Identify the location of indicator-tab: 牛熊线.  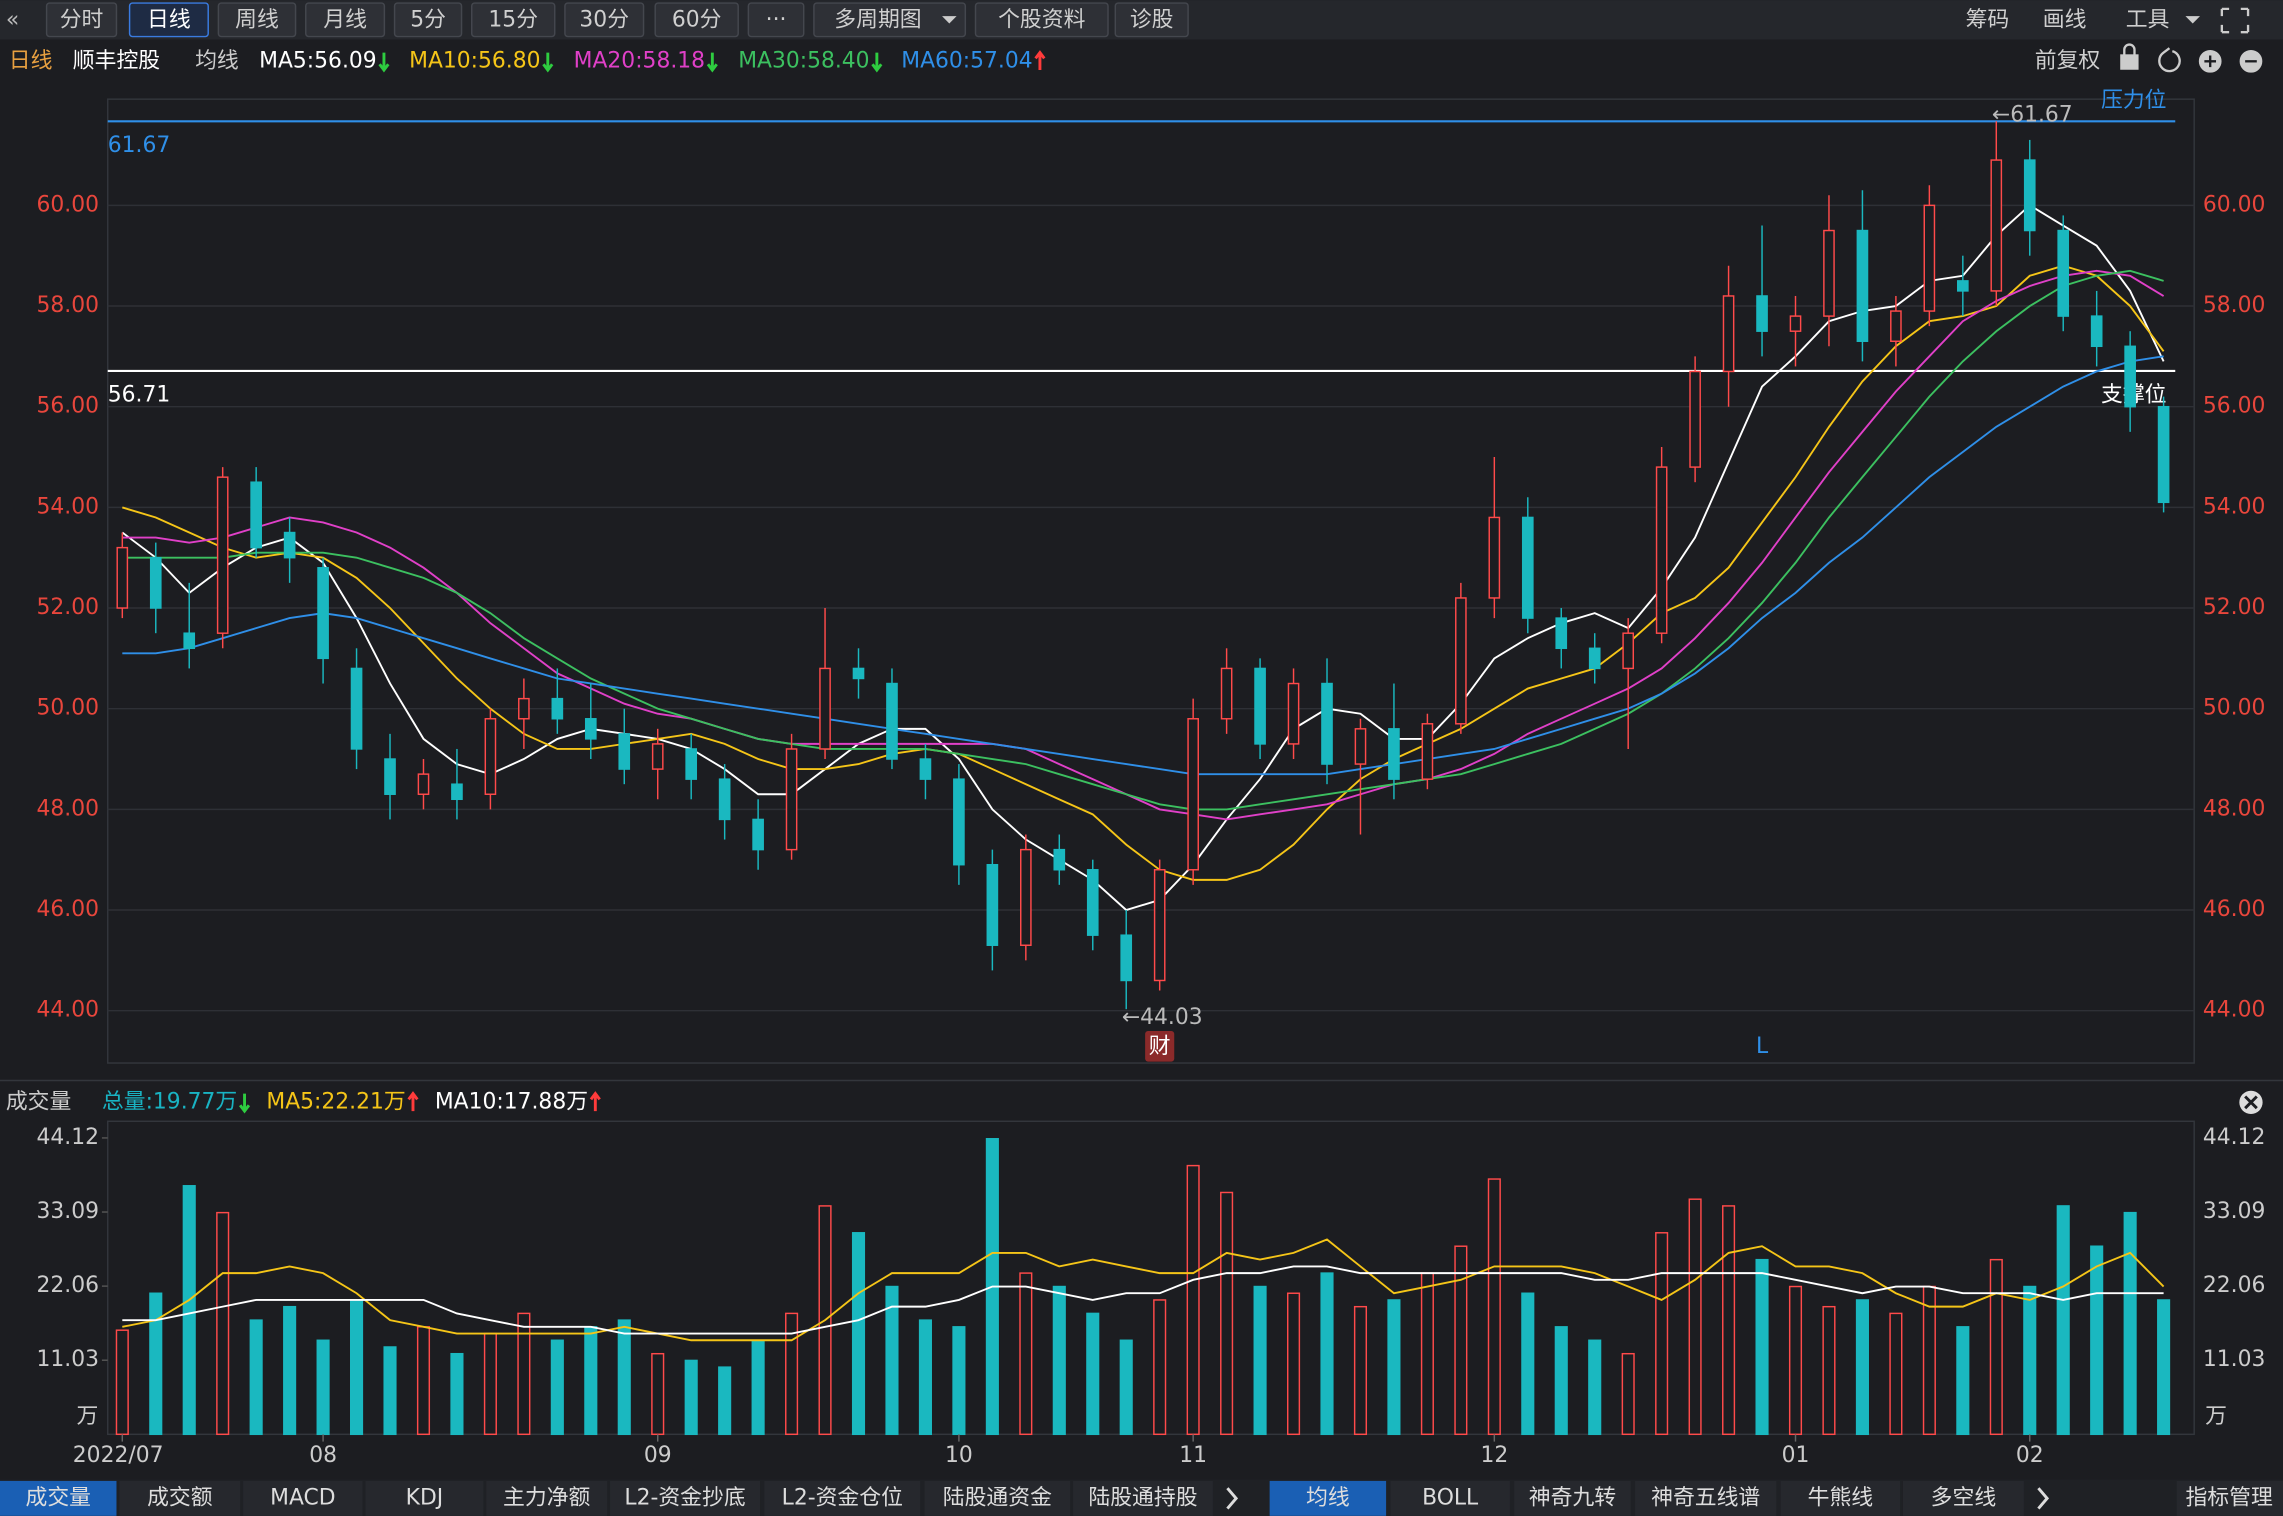
(1841, 1497).